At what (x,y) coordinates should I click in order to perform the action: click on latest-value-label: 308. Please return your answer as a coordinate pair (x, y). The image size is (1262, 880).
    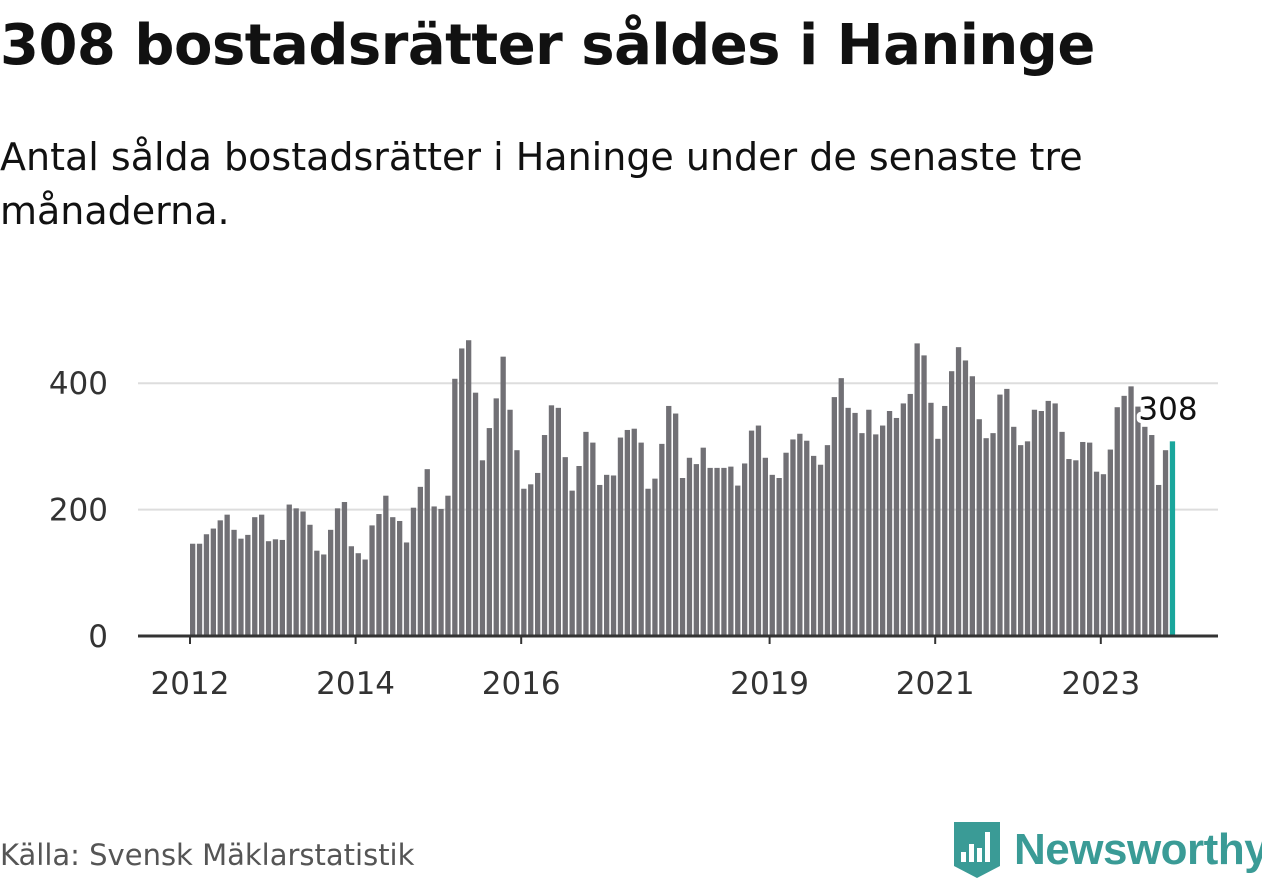
    Looking at the image, I should click on (1167, 409).